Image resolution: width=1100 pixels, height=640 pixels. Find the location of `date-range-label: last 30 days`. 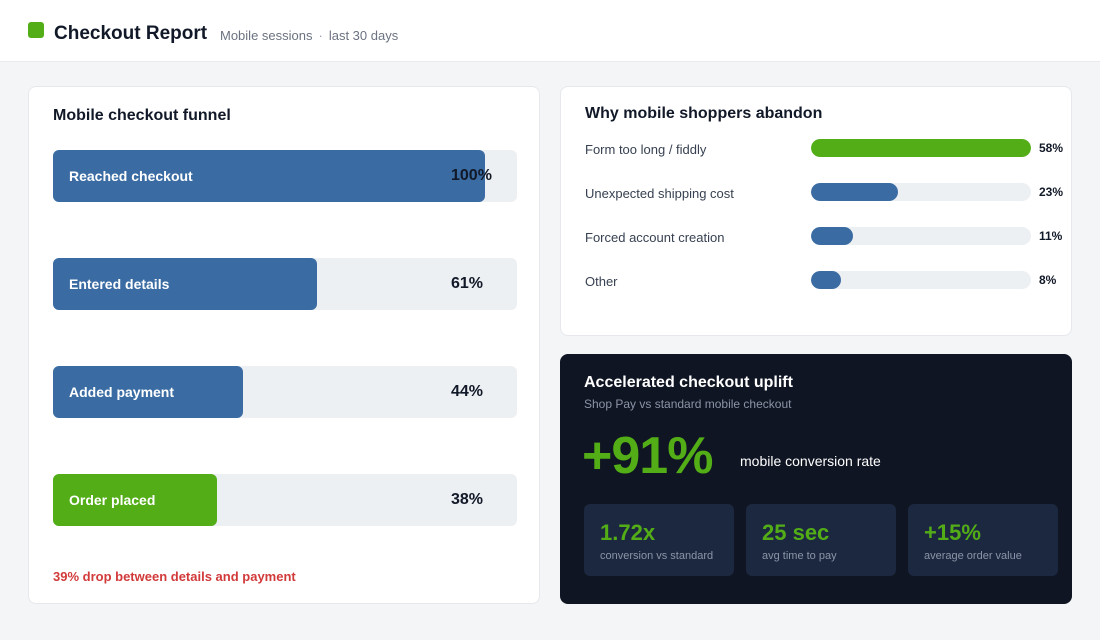

date-range-label: last 30 days is located at coordinates (363, 35).